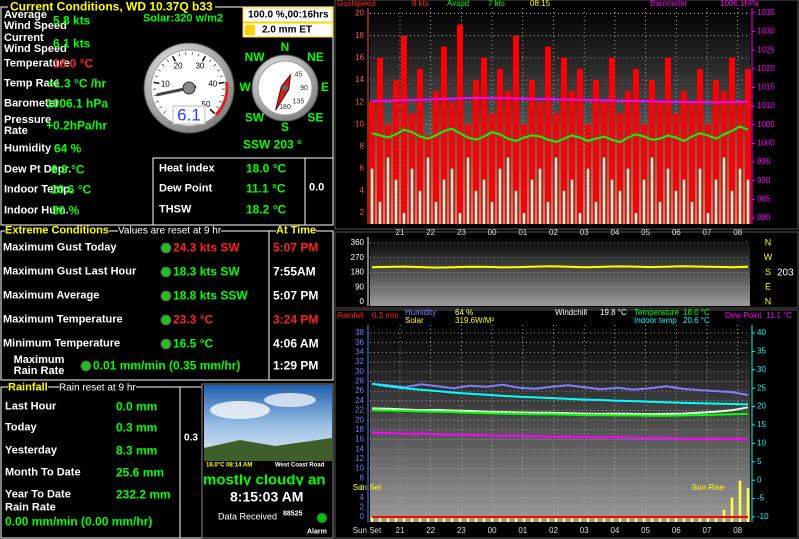 The image size is (799, 539). What do you see at coordinates (28, 125) in the screenshot?
I see `reading-label: Pressure Rate` at bounding box center [28, 125].